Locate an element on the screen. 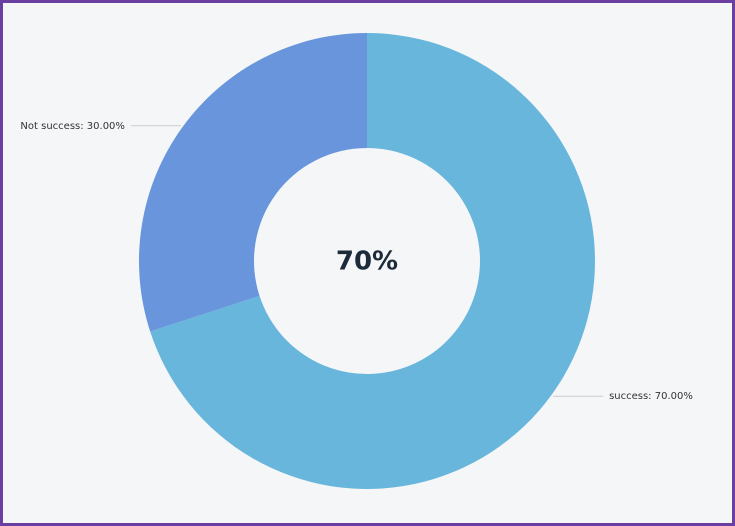 The width and height of the screenshot is (735, 526). data-label: success: 70.00% is located at coordinates (651, 396).